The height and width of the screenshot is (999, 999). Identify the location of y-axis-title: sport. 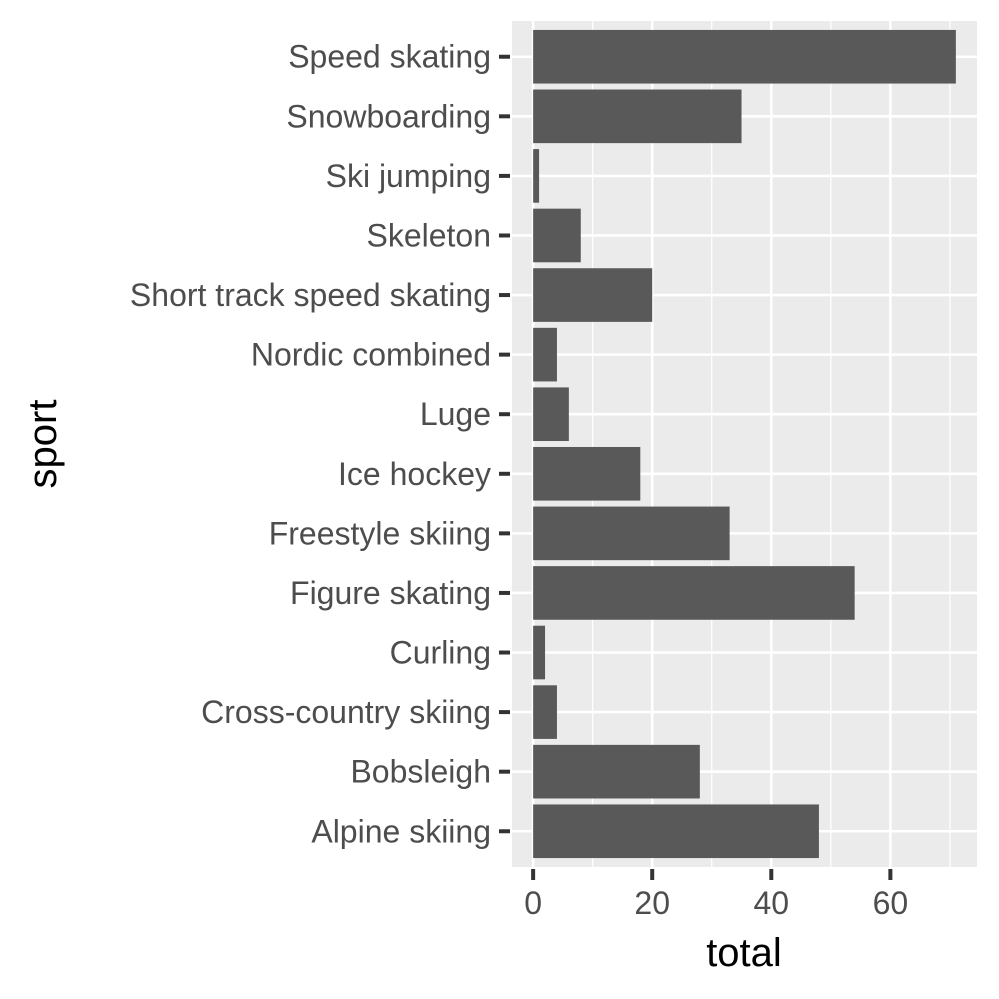
(43, 444).